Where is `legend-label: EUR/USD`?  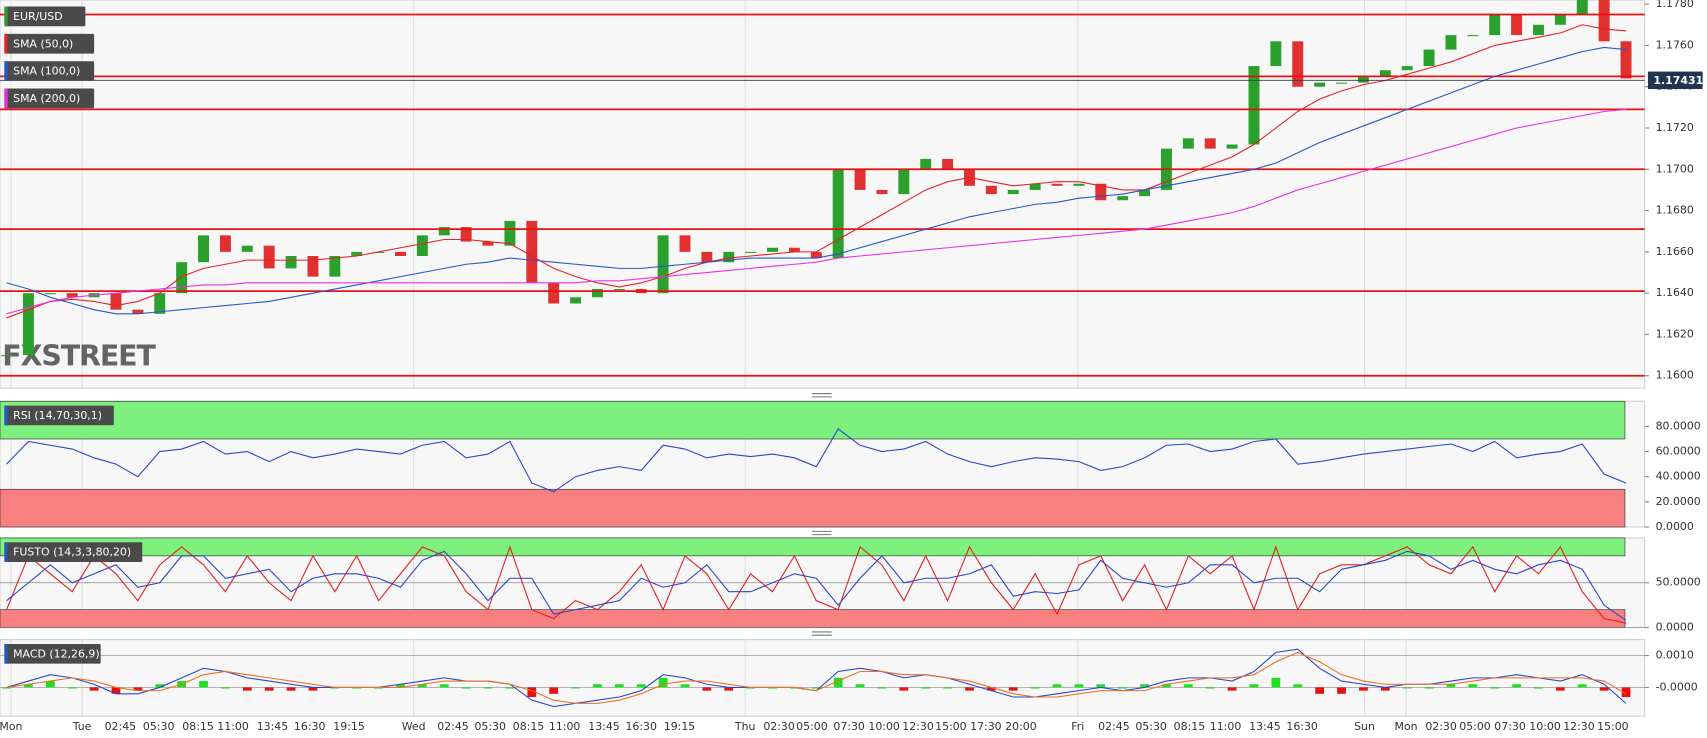
legend-label: EUR/USD is located at coordinates (38, 16).